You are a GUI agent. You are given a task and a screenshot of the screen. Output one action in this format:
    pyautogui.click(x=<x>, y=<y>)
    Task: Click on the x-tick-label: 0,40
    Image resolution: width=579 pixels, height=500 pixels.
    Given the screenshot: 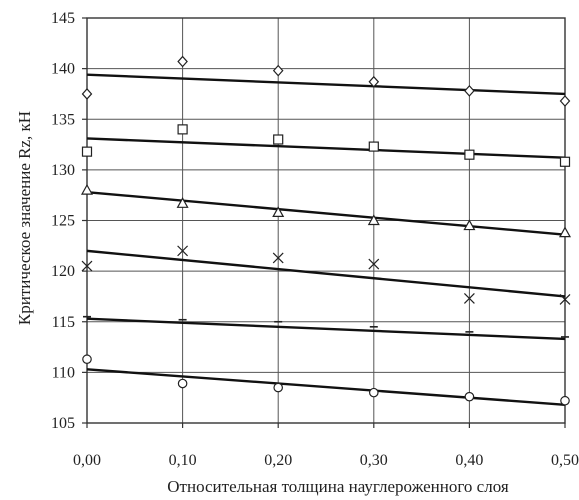 What is the action you would take?
    pyautogui.click(x=469, y=460)
    